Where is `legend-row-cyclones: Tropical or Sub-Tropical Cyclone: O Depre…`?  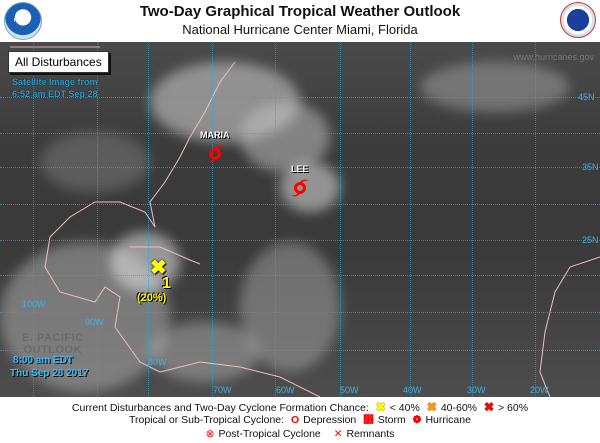 legend-row-cyclones: Tropical or Sub-Tropical Cyclone: O Depre… is located at coordinates (300, 420).